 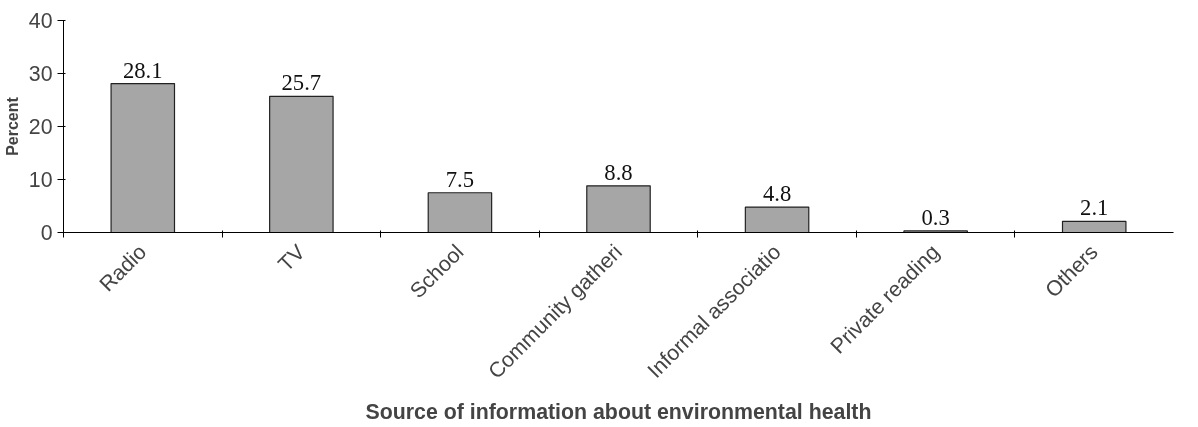 What do you see at coordinates (618, 412) in the screenshot?
I see `x-axis-title: Source of information about environmental health` at bounding box center [618, 412].